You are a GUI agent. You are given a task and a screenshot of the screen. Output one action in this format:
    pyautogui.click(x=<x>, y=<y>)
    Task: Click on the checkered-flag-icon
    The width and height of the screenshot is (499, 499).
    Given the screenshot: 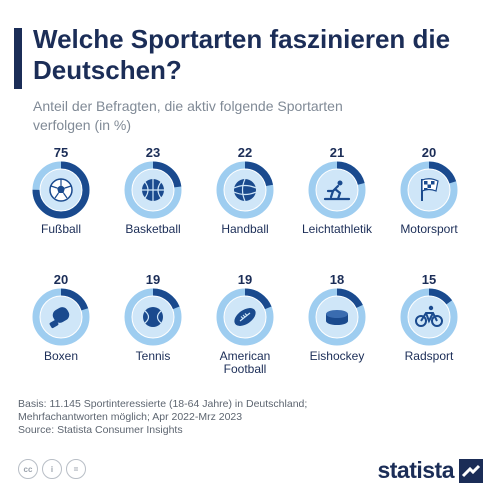 What is the action you would take?
    pyautogui.click(x=430, y=189)
    